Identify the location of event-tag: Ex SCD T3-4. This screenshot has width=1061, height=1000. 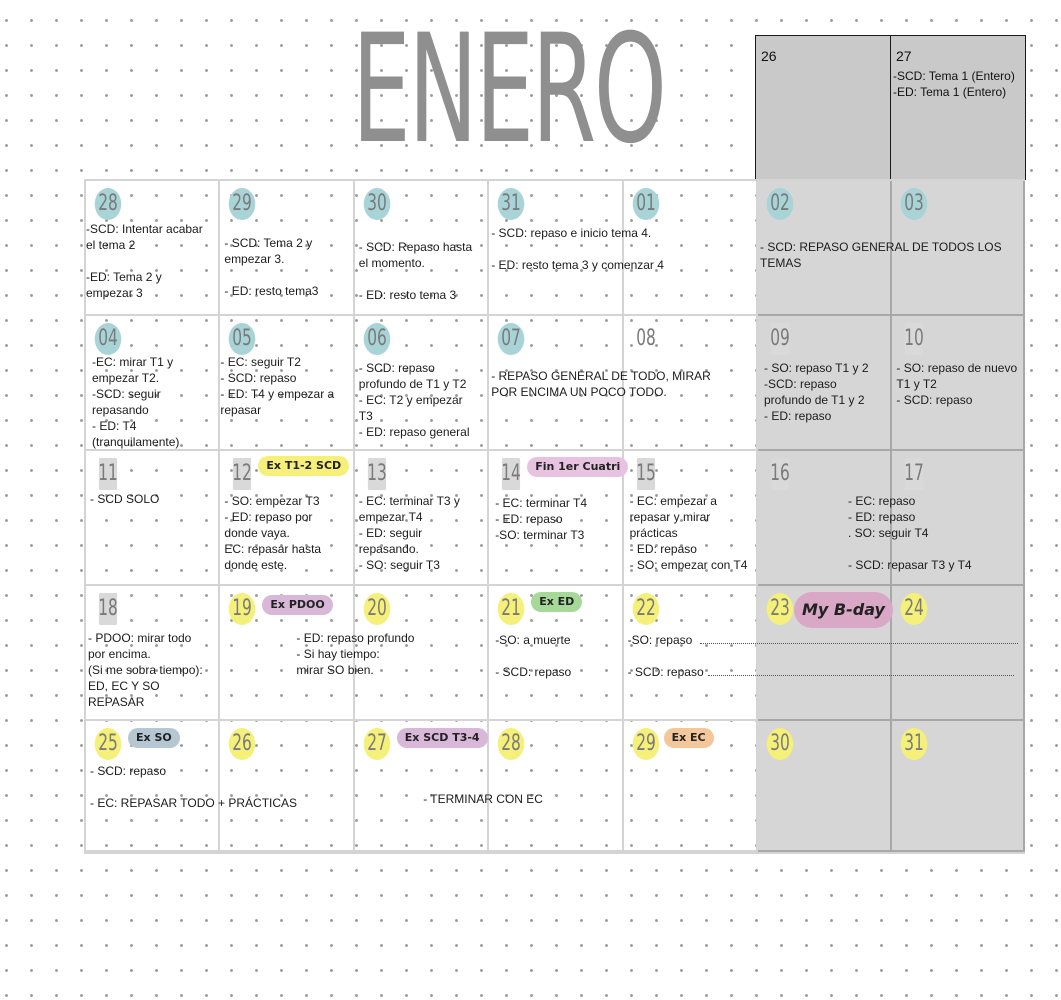
(442, 738).